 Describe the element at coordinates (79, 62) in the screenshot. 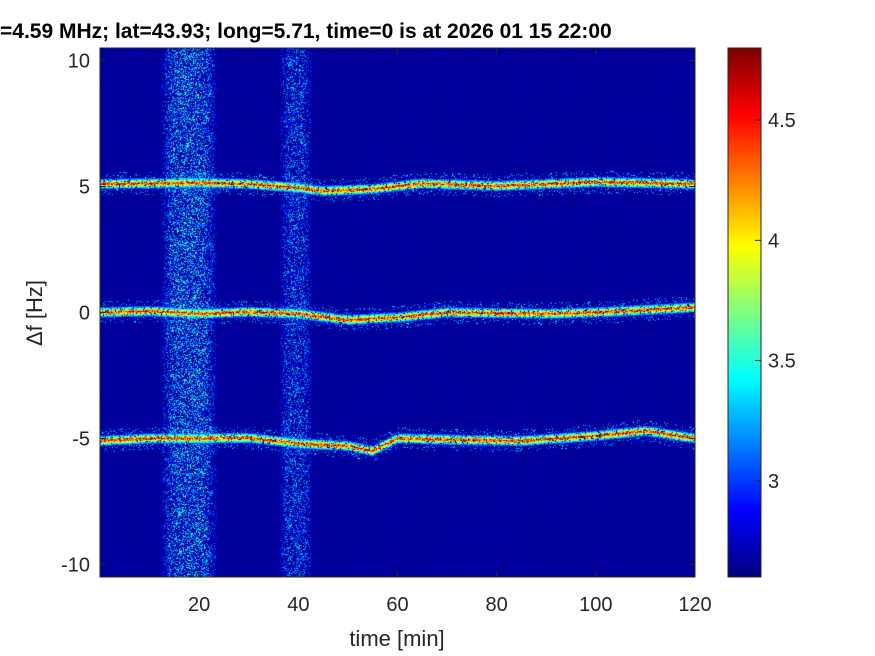

I see `y-tick-label: 10` at that location.